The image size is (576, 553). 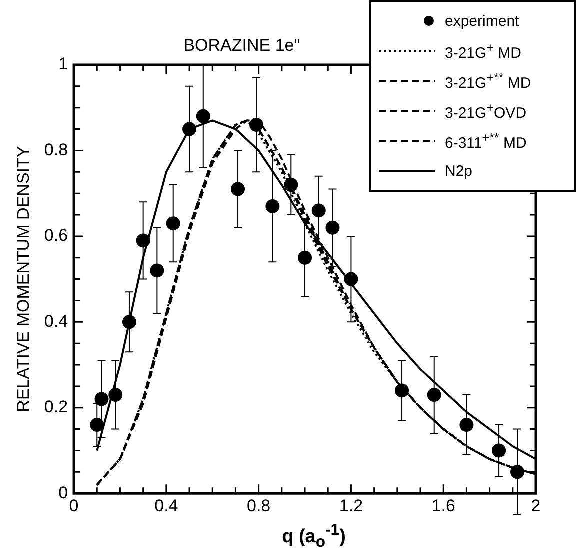 I want to click on x-tick-label: 0.8, so click(x=259, y=506).